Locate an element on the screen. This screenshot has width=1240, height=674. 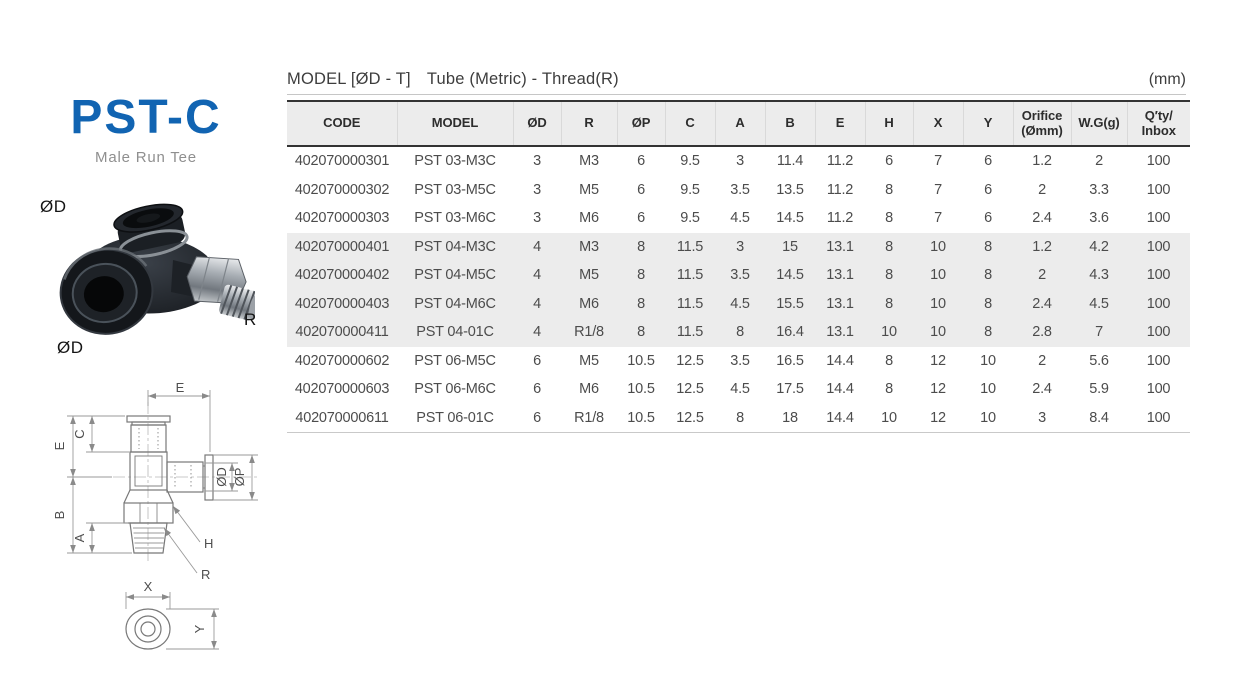
value-cell: 10.5 is located at coordinates (641, 389).